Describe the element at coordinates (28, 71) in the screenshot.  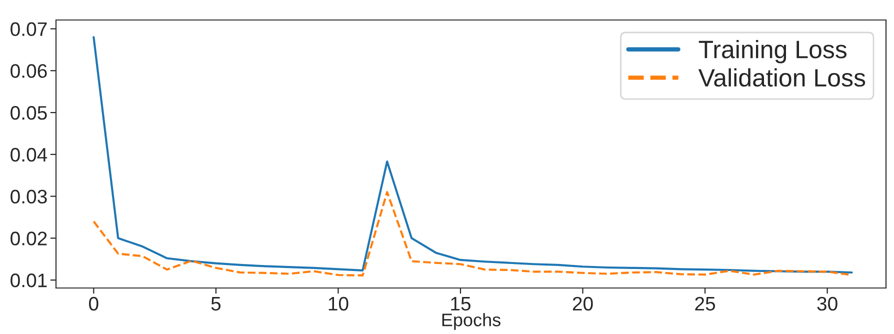
I see `y-tick-label: 0.06` at that location.